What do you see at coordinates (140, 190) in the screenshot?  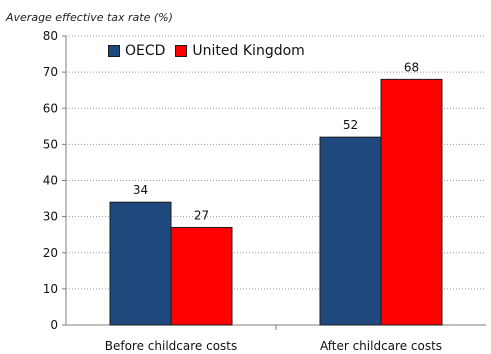 I see `data-label: 34` at bounding box center [140, 190].